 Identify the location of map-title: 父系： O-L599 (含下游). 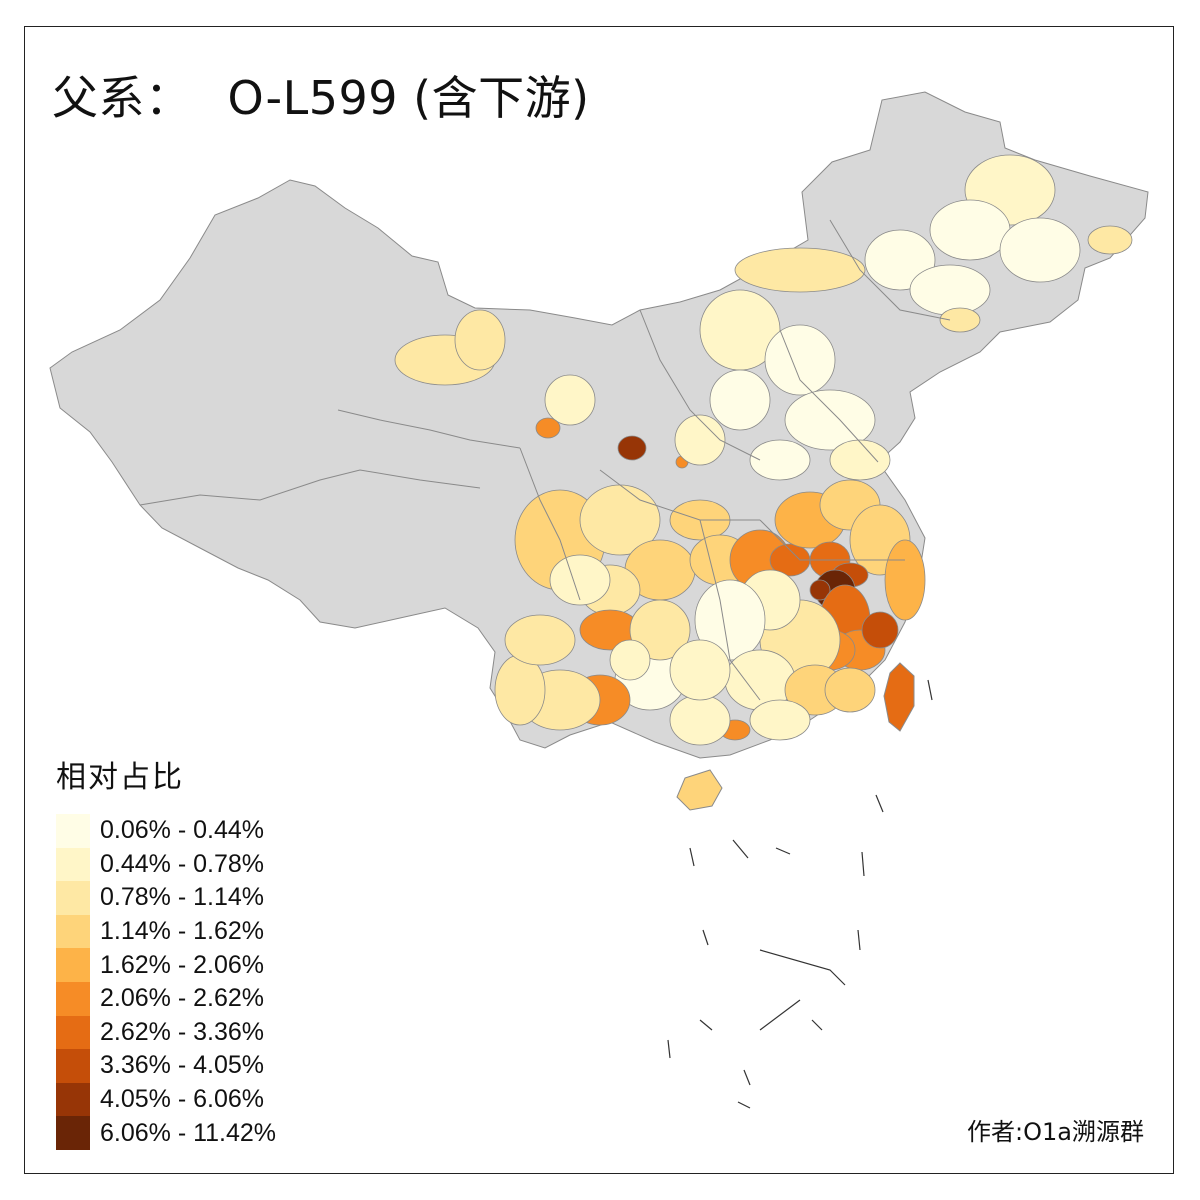
(321, 95).